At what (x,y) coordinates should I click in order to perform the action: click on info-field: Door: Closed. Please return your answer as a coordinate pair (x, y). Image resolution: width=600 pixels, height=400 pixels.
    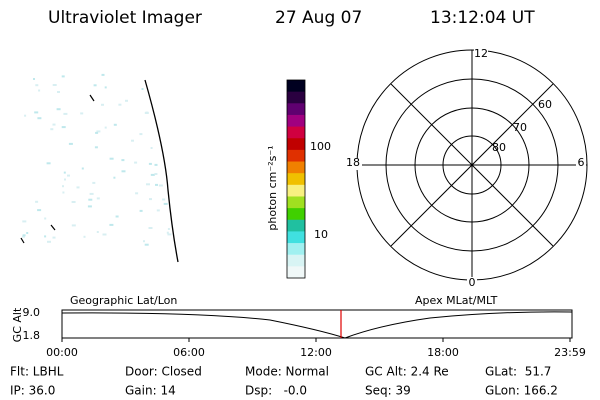
    Looking at the image, I should click on (163, 372).